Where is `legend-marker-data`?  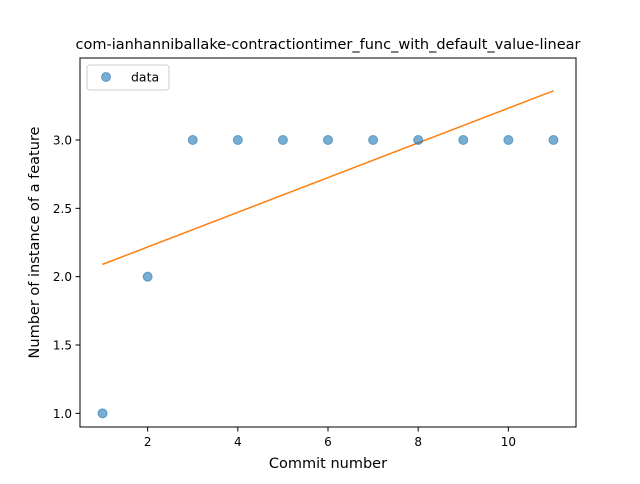 legend-marker-data is located at coordinates (106, 77).